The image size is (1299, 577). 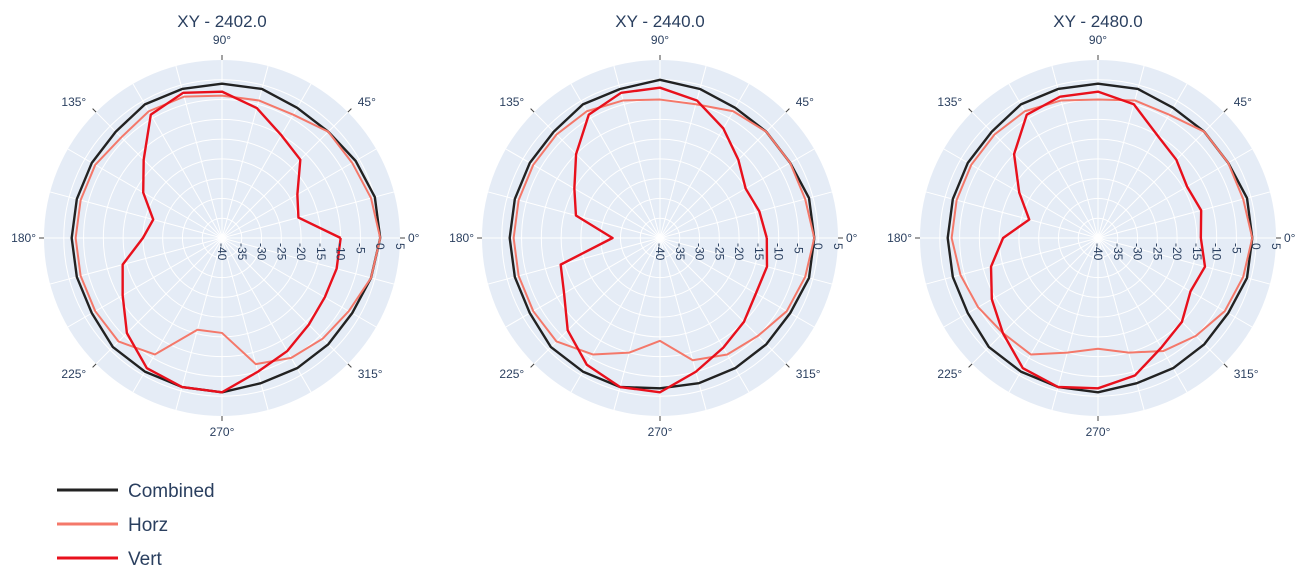 I want to click on series-line-vert, so click(x=231, y=242).